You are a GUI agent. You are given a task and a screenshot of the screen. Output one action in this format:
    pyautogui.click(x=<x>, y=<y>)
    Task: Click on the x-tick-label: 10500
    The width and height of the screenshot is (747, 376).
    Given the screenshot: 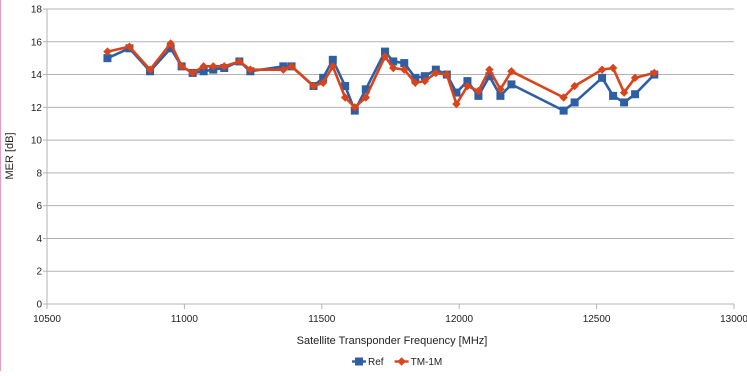 What is the action you would take?
    pyautogui.click(x=47, y=319)
    